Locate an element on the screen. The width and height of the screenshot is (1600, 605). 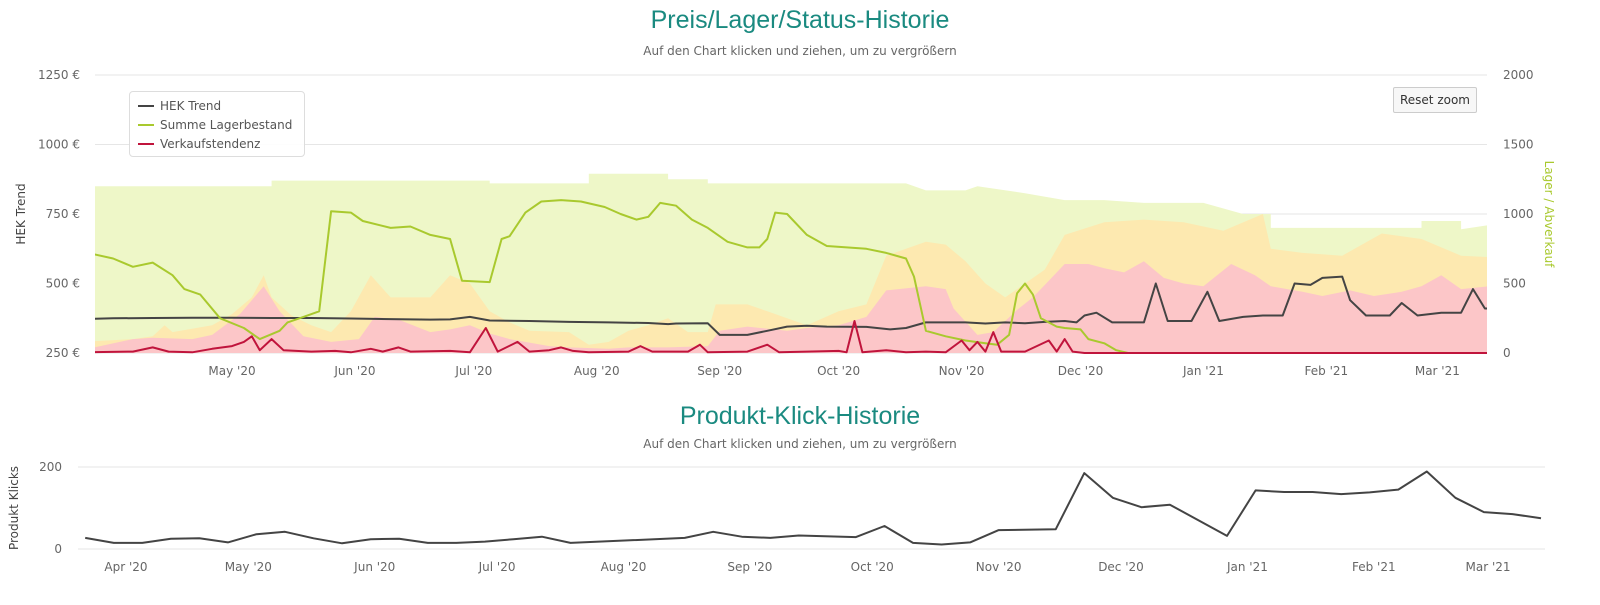
legend-item-hek-trend: HEK Trend is located at coordinates (217, 105).